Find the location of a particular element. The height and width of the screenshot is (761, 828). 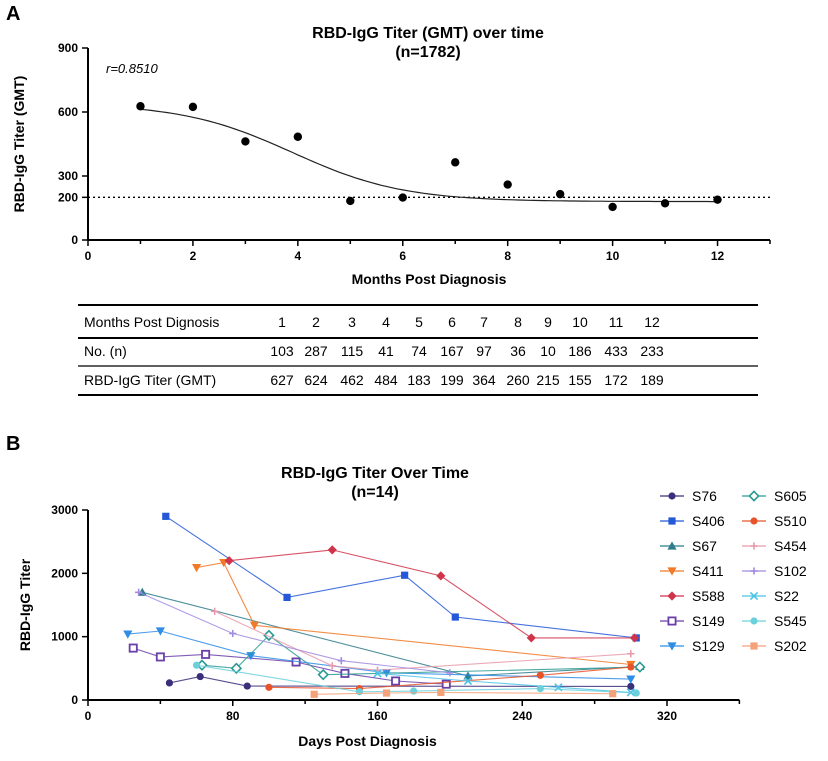

legend-label: S588 is located at coordinates (708, 596).